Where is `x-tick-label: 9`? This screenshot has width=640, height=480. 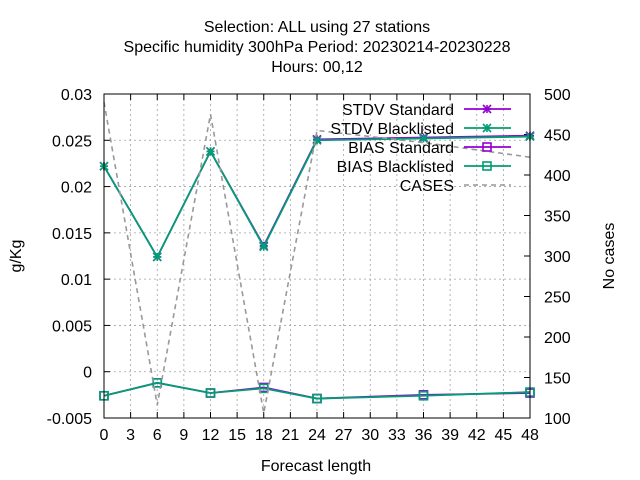 x-tick-label: 9 is located at coordinates (183, 435).